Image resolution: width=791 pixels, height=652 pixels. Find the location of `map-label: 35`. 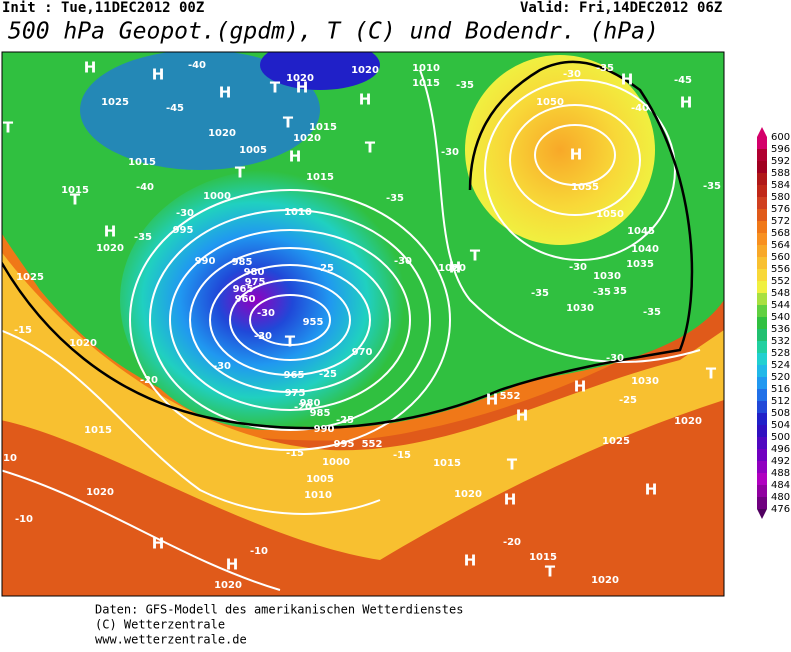

map-label: 35 is located at coordinates (620, 291).